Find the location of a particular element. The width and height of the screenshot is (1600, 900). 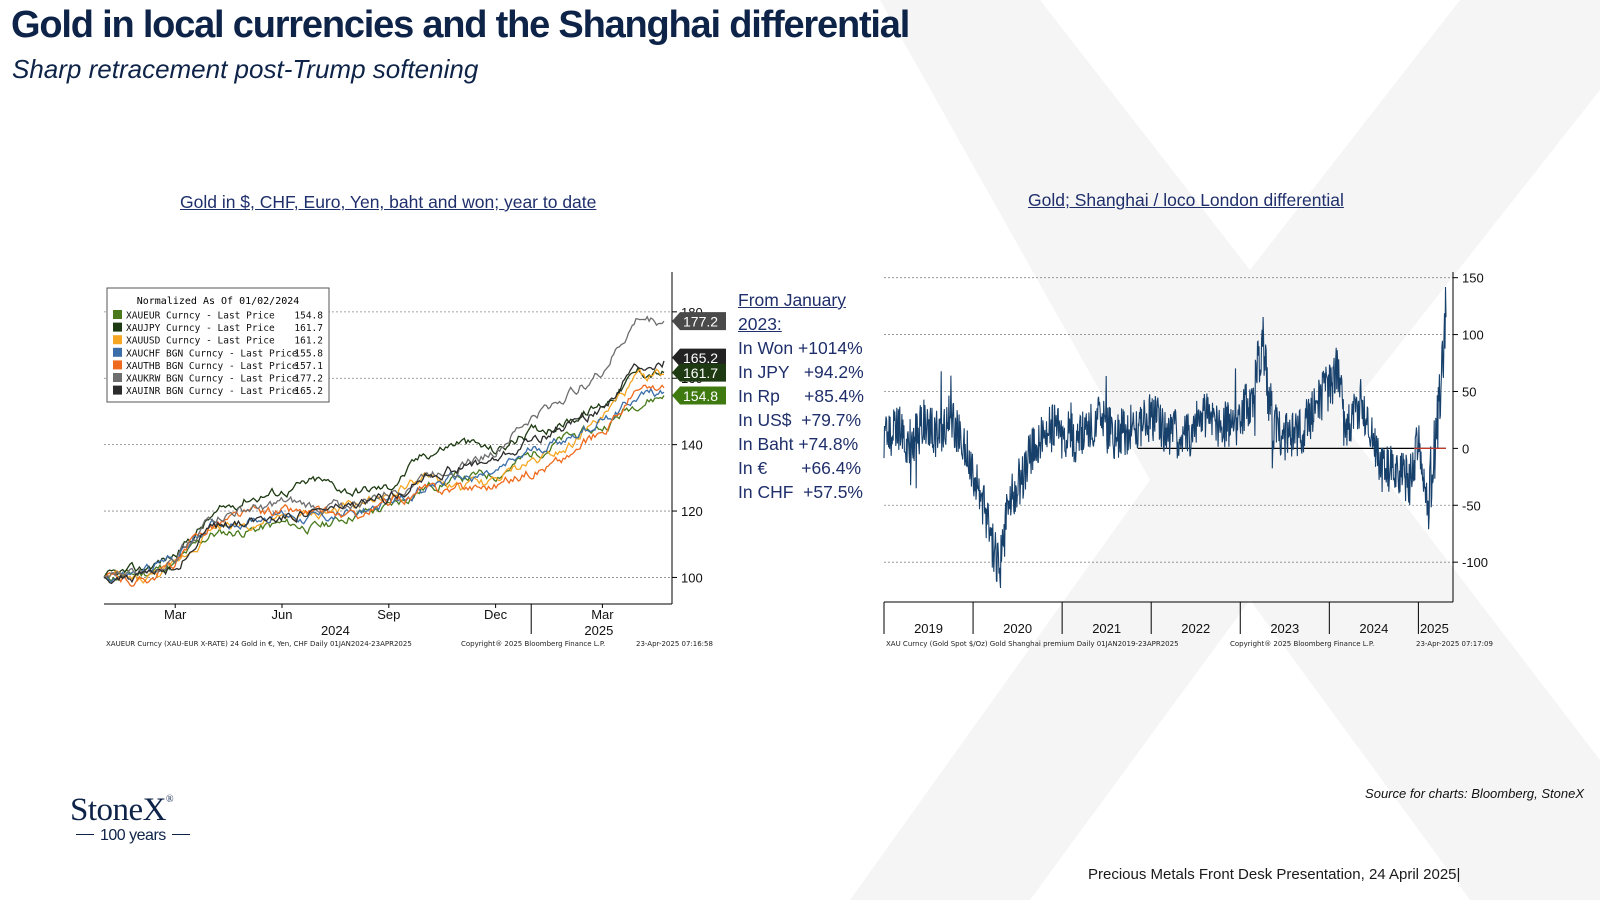

stat-row: In Rp +85.4% is located at coordinates (801, 396).